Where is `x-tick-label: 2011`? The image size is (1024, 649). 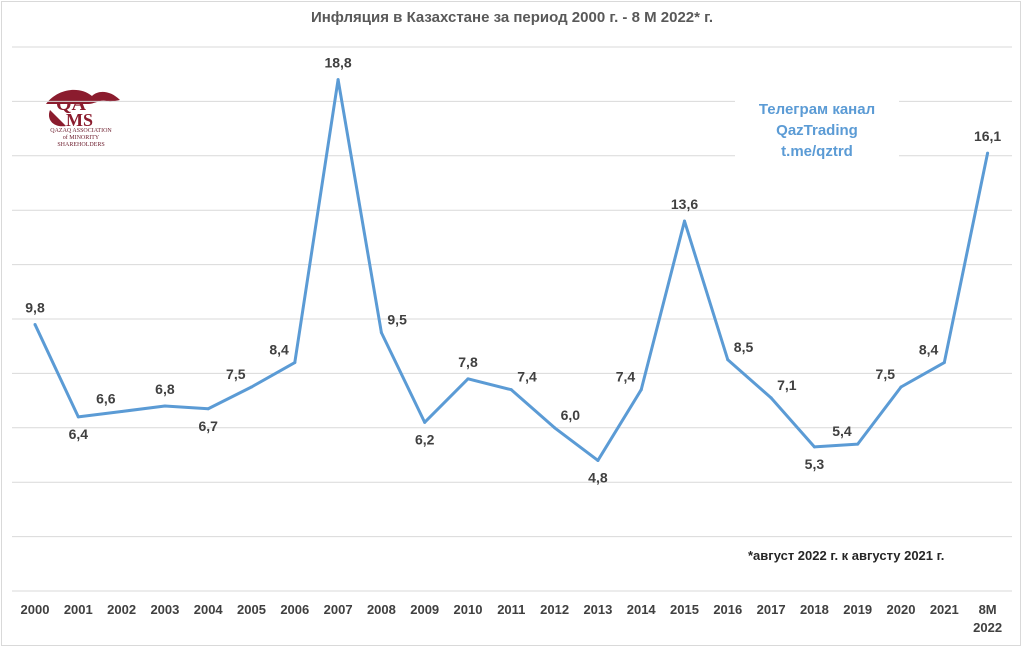 x-tick-label: 2011 is located at coordinates (511, 609).